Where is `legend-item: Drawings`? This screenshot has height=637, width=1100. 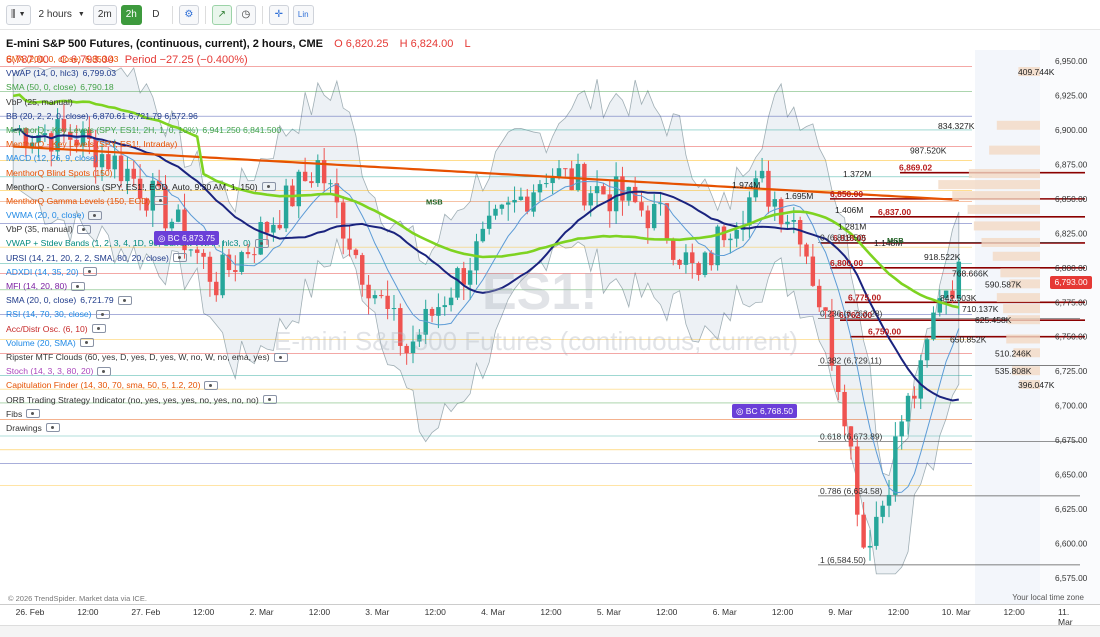 legend-item: Drawings is located at coordinates (241, 428).